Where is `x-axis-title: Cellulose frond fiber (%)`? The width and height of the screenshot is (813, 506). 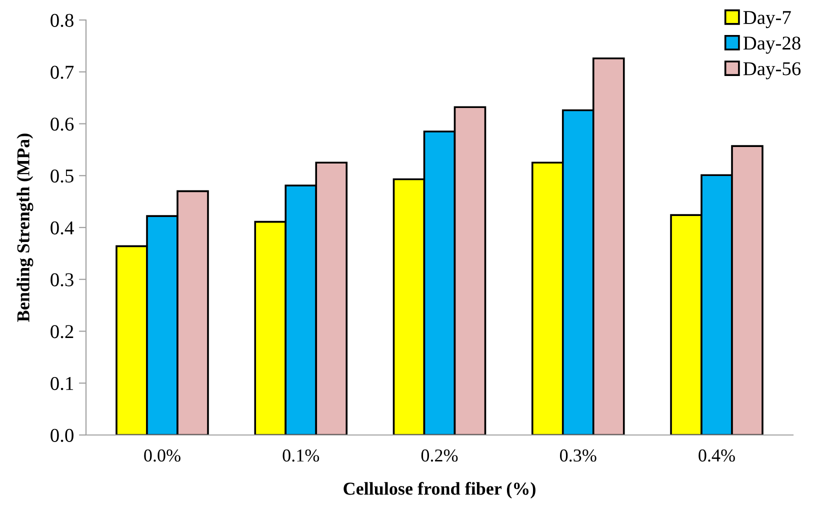 x-axis-title: Cellulose frond fiber (%) is located at coordinates (440, 490).